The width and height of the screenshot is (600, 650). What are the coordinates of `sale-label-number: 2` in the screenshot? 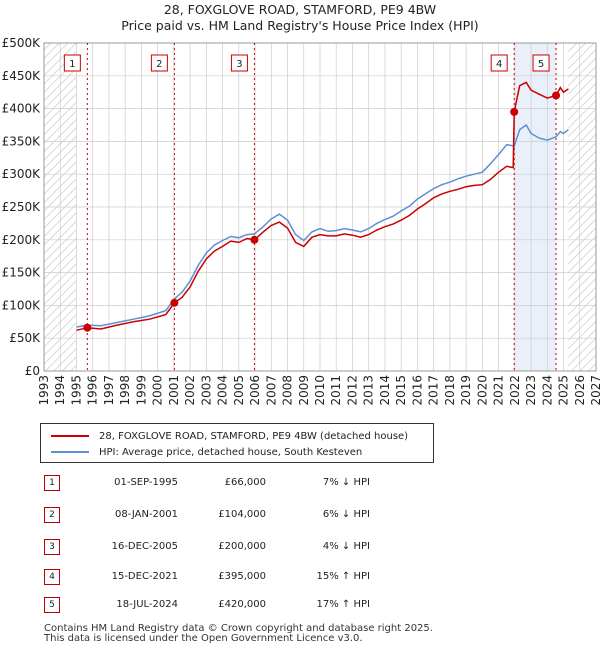 It's located at (159, 64).